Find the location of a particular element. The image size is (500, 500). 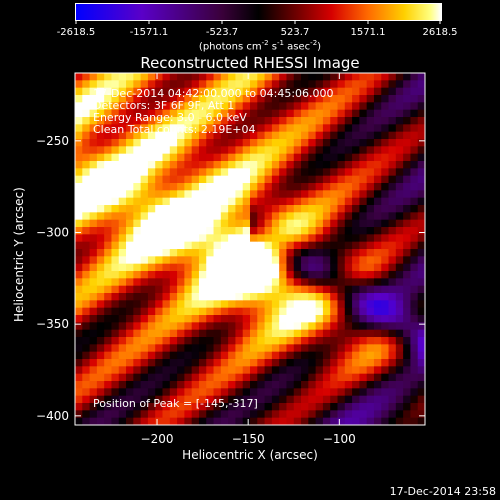

colorbar-tick-label: -523.7 is located at coordinates (222, 32).